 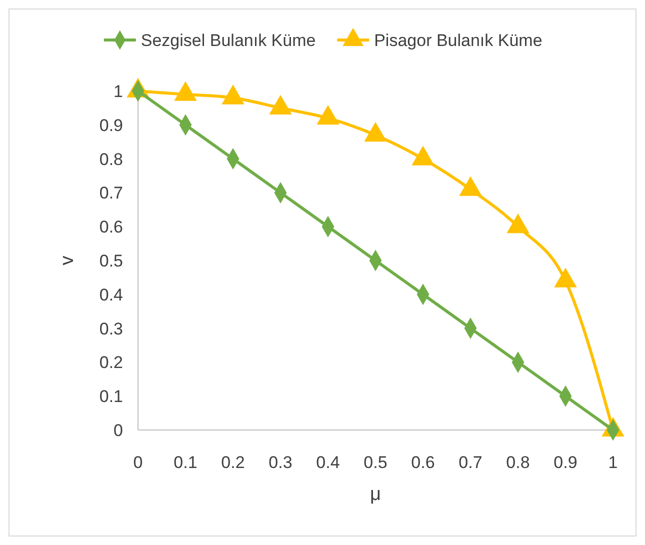 What do you see at coordinates (375, 494) in the screenshot?
I see `x-axis-title: μ` at bounding box center [375, 494].